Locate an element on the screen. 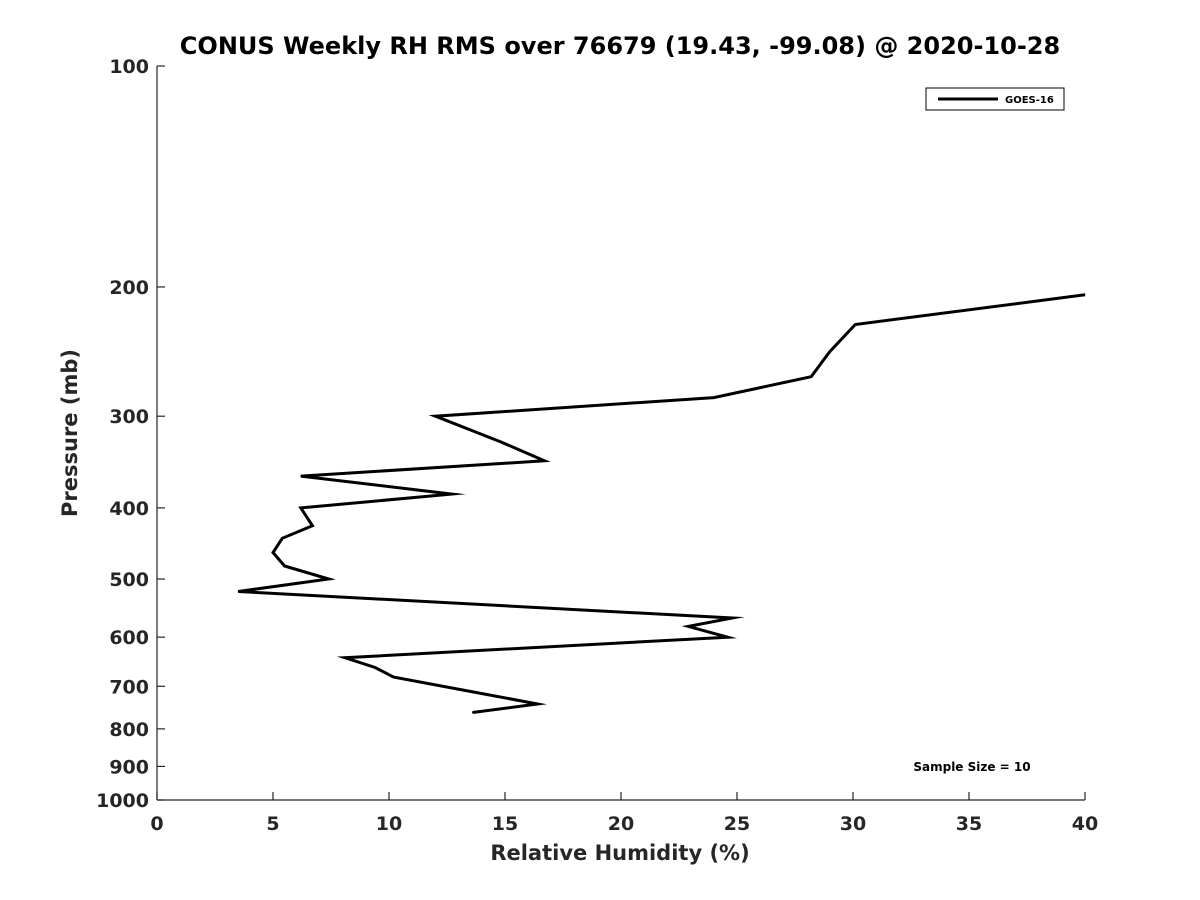 Image resolution: width=1200 pixels, height=900 pixels. x-tick-label: 10 is located at coordinates (389, 824).